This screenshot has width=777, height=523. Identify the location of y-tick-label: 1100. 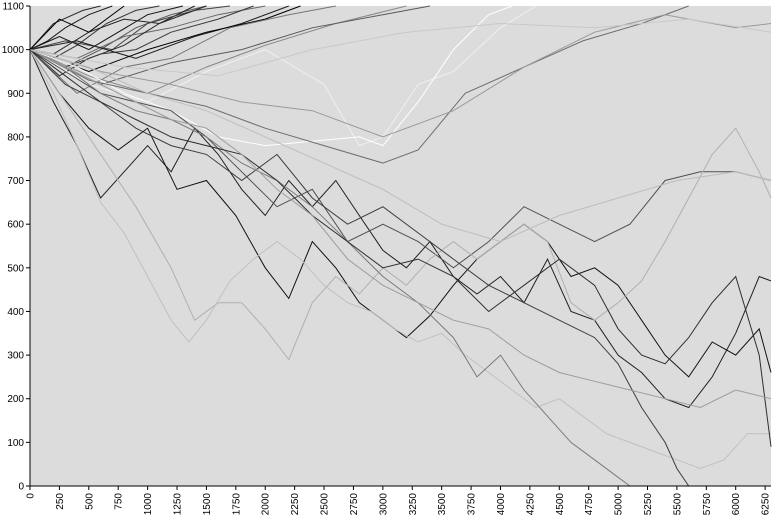
(13, 7).